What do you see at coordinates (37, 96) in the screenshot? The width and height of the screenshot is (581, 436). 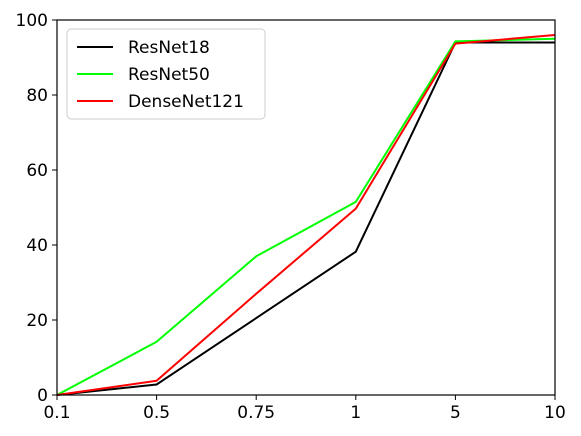 I see `y-tick-label: 80` at bounding box center [37, 96].